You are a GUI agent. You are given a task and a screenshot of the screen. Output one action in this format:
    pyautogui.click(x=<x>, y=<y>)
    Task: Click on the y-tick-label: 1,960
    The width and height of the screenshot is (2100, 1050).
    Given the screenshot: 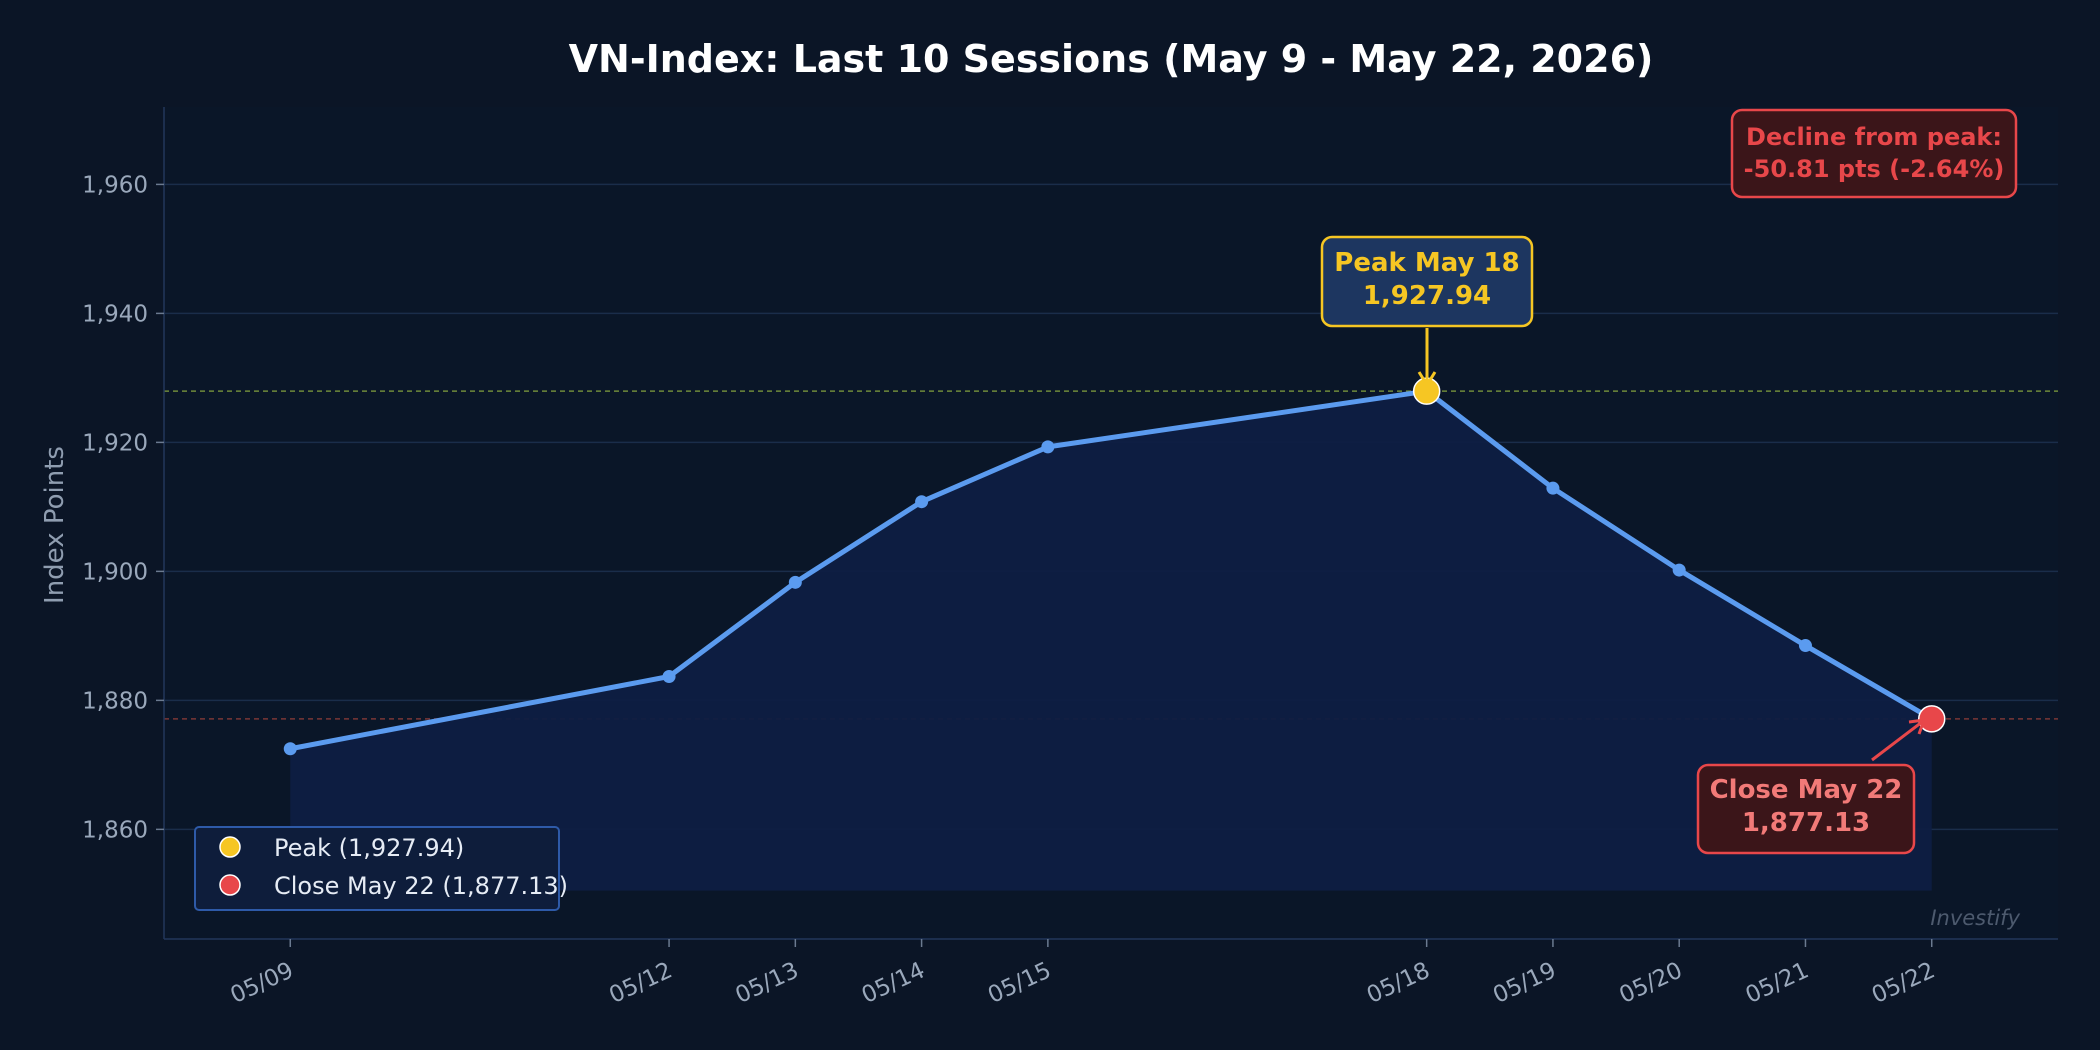 What is the action you would take?
    pyautogui.click(x=115, y=185)
    